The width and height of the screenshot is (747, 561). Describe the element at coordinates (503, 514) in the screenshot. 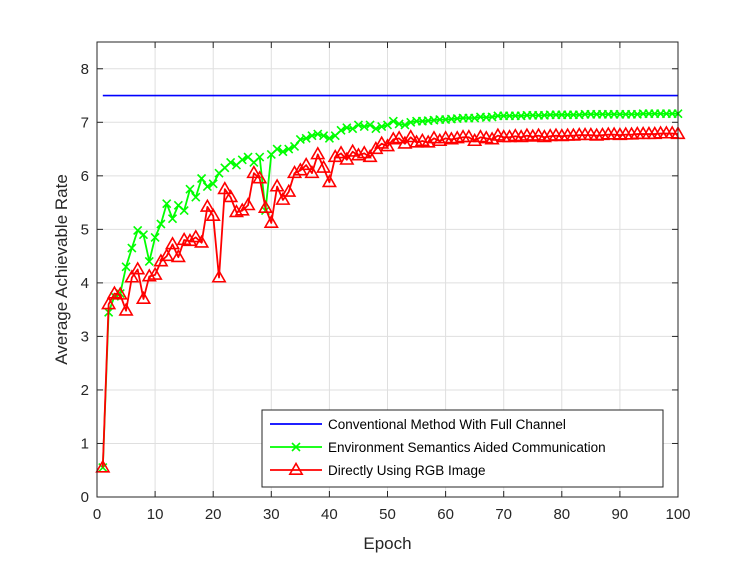

I see `x-tick-label: 70` at that location.